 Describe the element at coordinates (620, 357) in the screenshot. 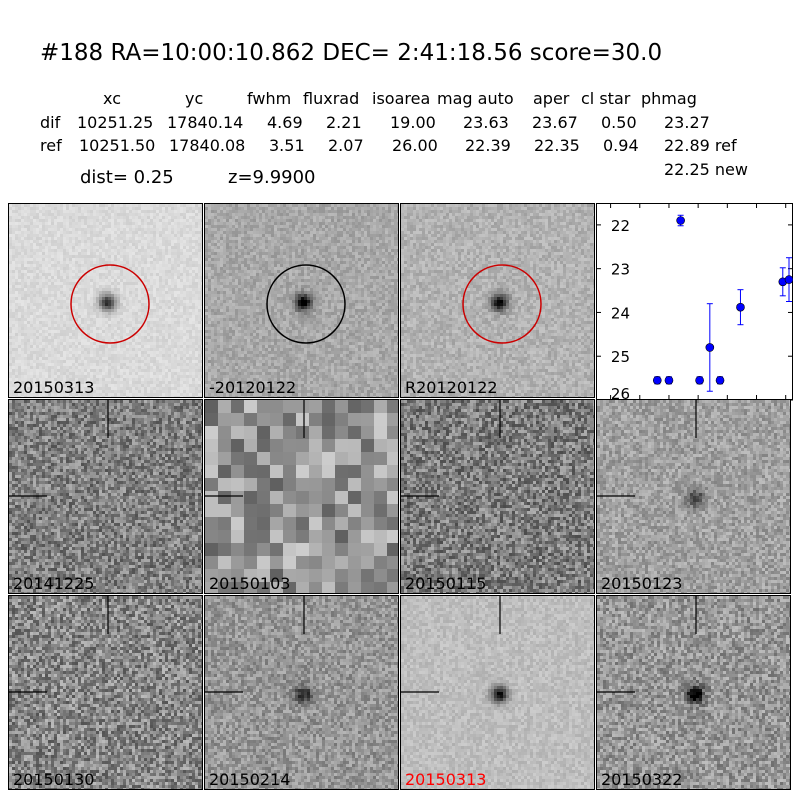

I see `y-tick-label: 25` at that location.